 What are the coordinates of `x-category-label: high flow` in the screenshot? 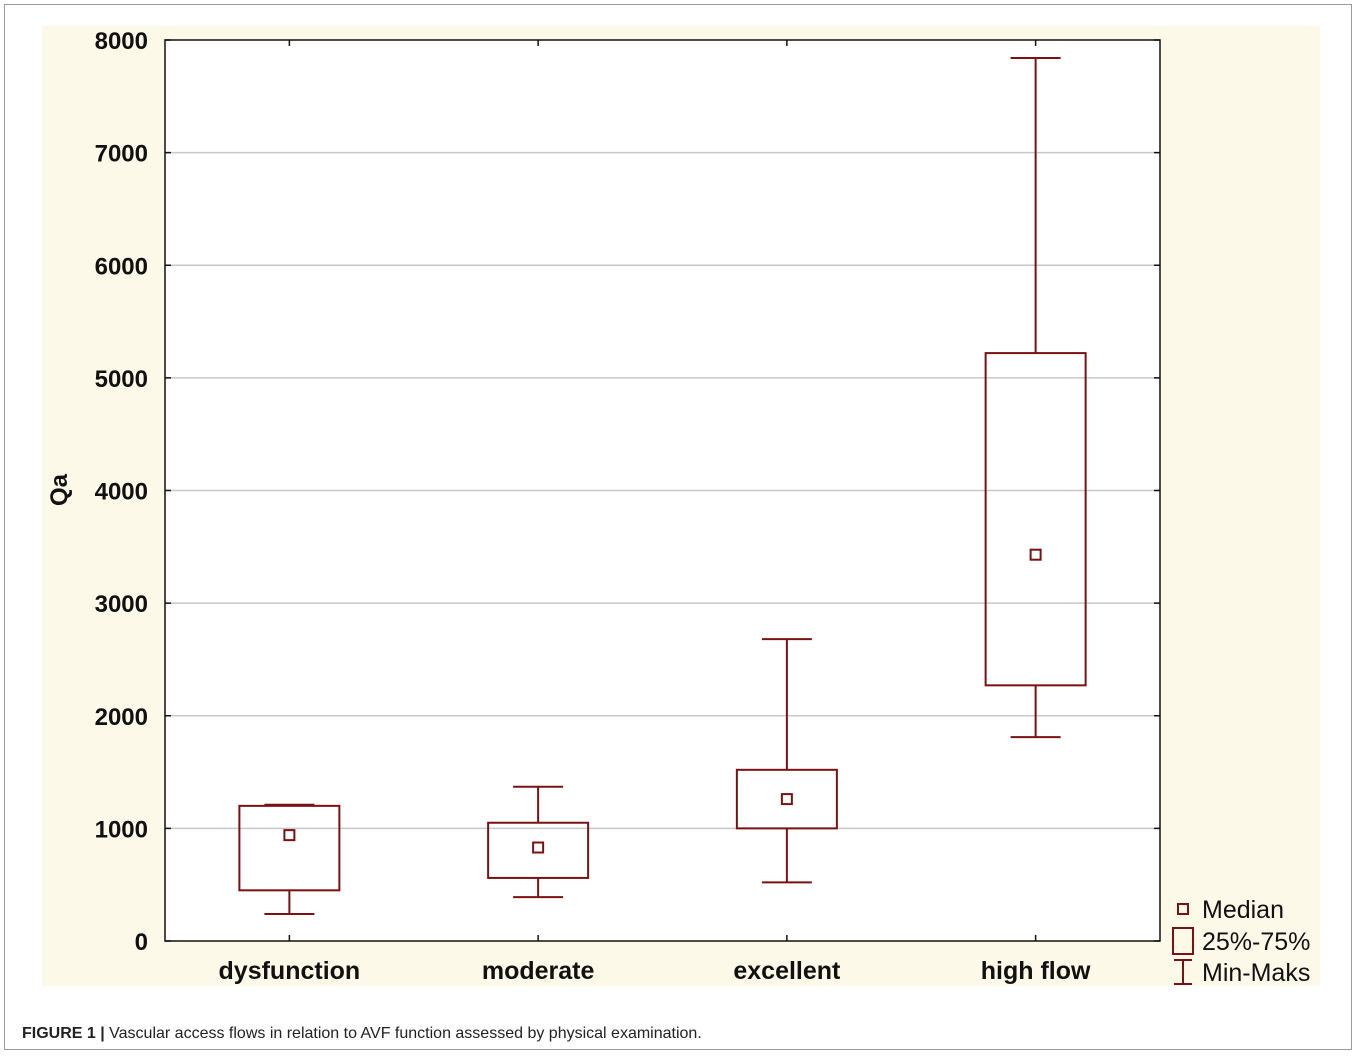 It's located at (1036, 971).